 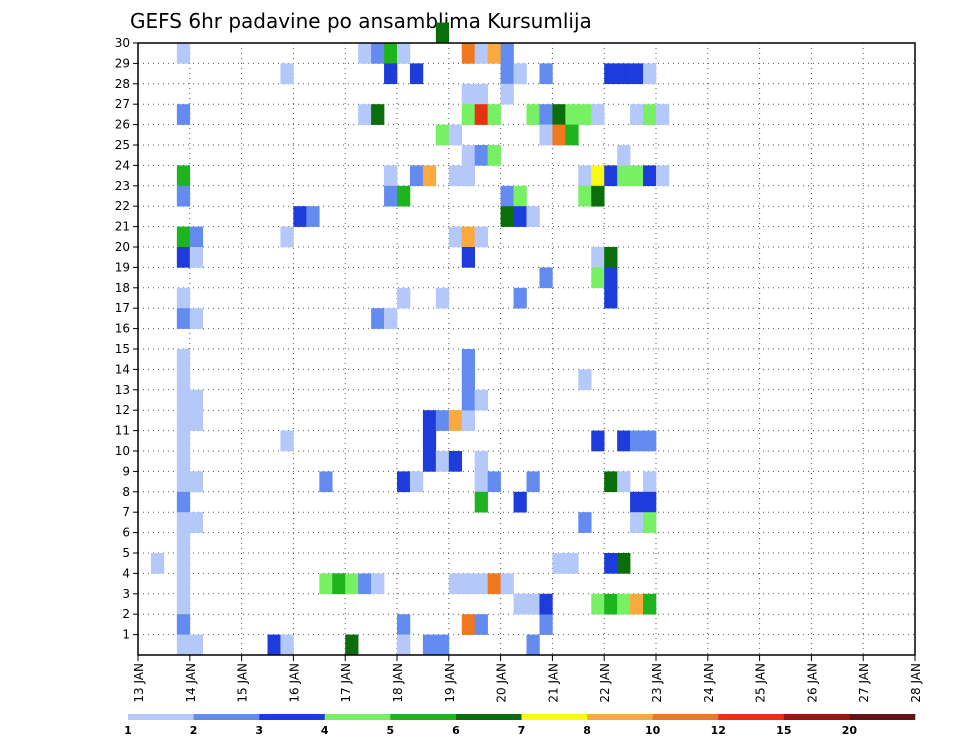 What do you see at coordinates (450, 683) in the screenshot?
I see `x-tick-label: 19 JAN` at bounding box center [450, 683].